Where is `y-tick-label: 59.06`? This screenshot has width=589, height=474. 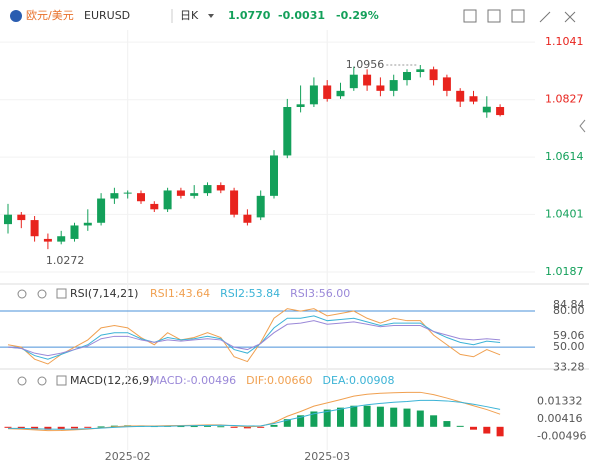
y-tick-label: 59.06 is located at coordinates (569, 335).